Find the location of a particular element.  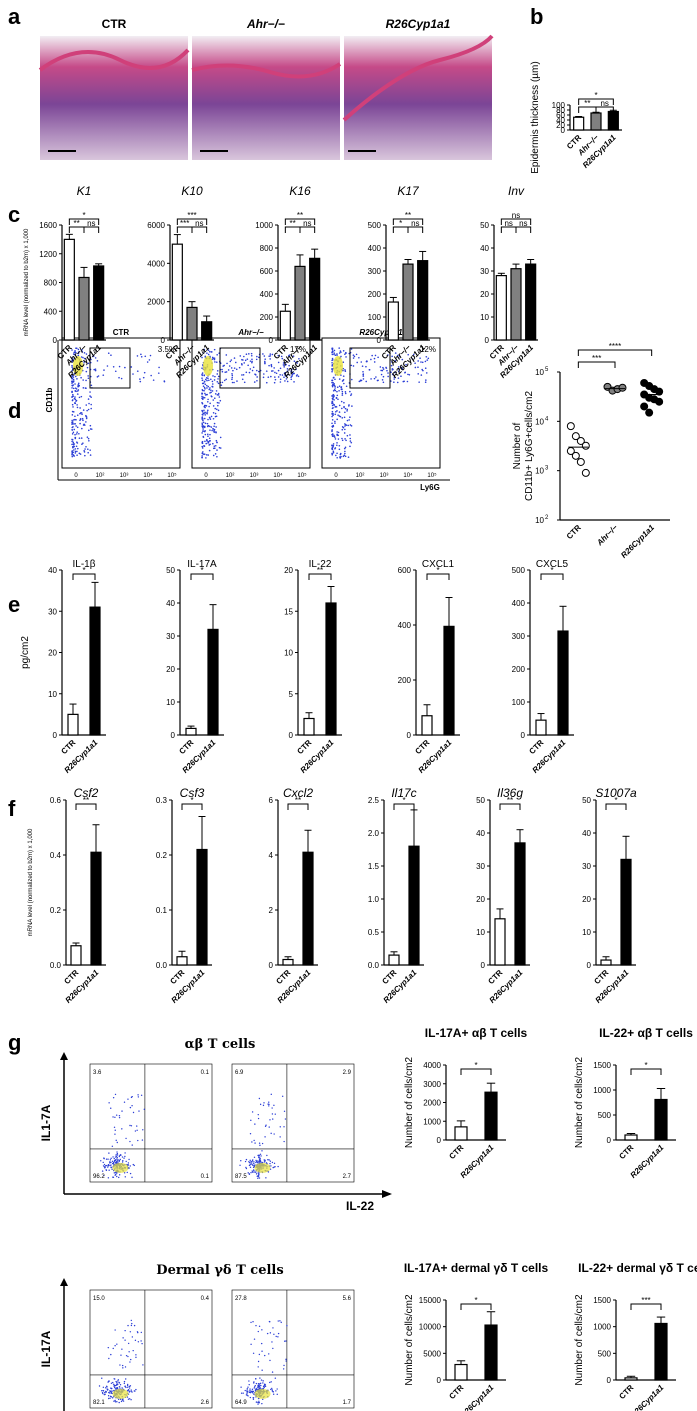

y-tick-label: 0 is located at coordinates (439, 1140).